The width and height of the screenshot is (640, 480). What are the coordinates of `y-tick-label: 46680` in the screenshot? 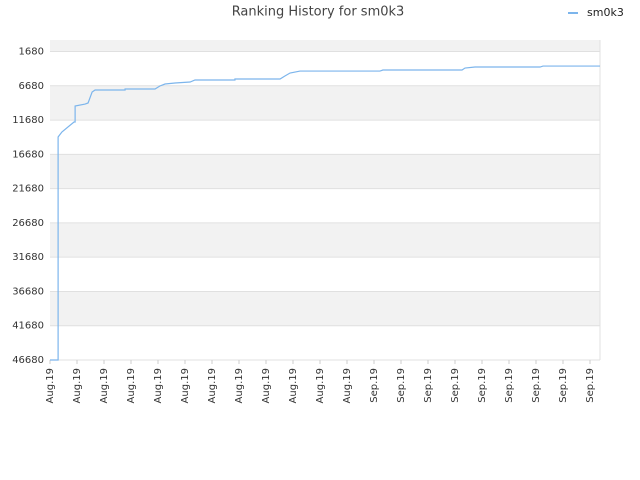 It's located at (28, 360).